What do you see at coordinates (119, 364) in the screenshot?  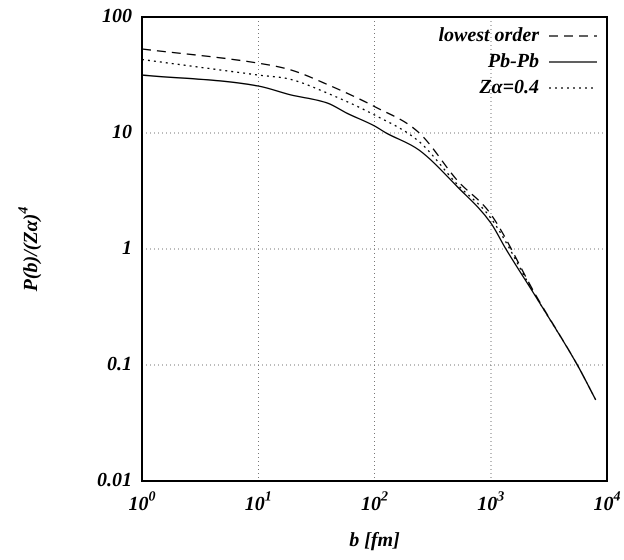 I see `y-tick-label: 0.1` at bounding box center [119, 364].